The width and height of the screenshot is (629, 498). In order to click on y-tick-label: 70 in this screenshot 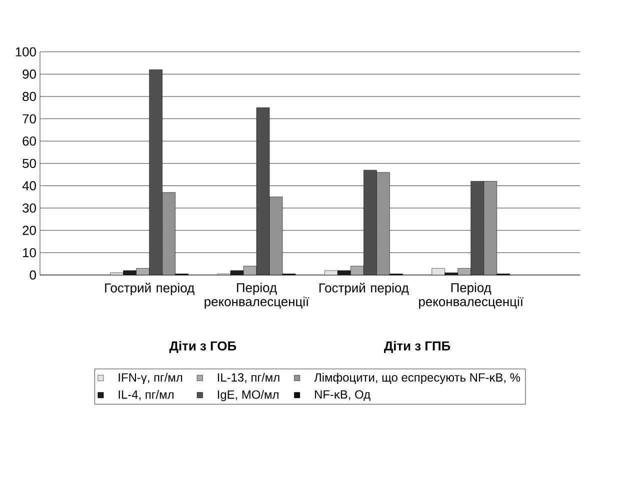, I will do `click(29, 119)`.